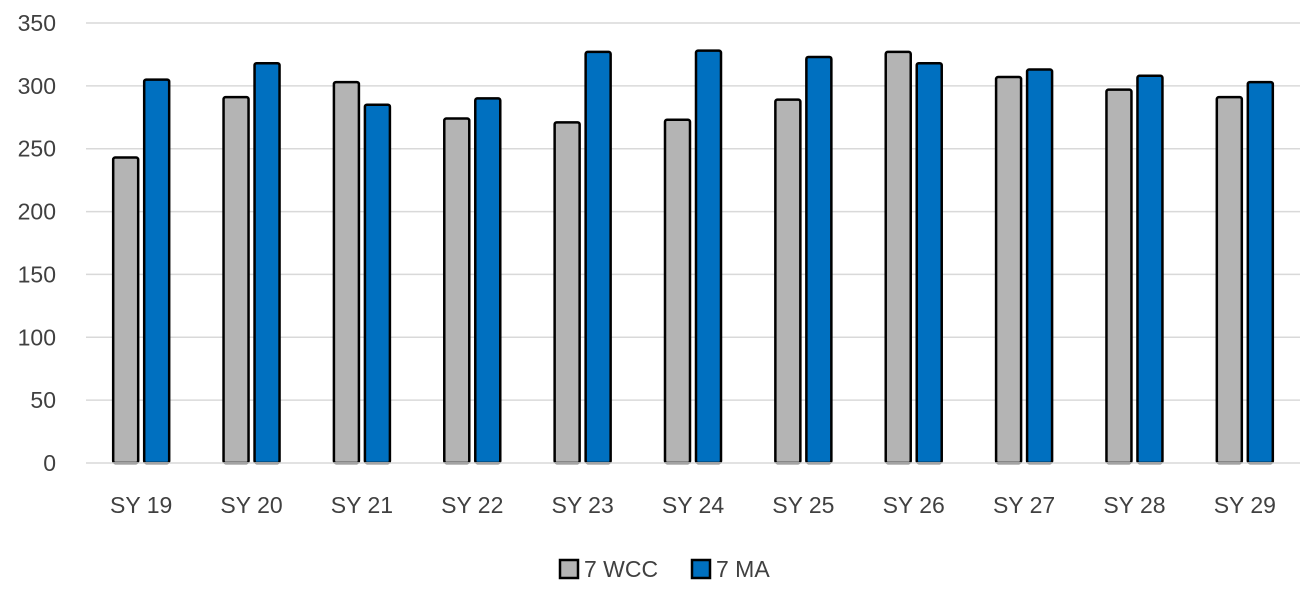  Describe the element at coordinates (37, 337) in the screenshot. I see `y-tick-label: 100` at that location.